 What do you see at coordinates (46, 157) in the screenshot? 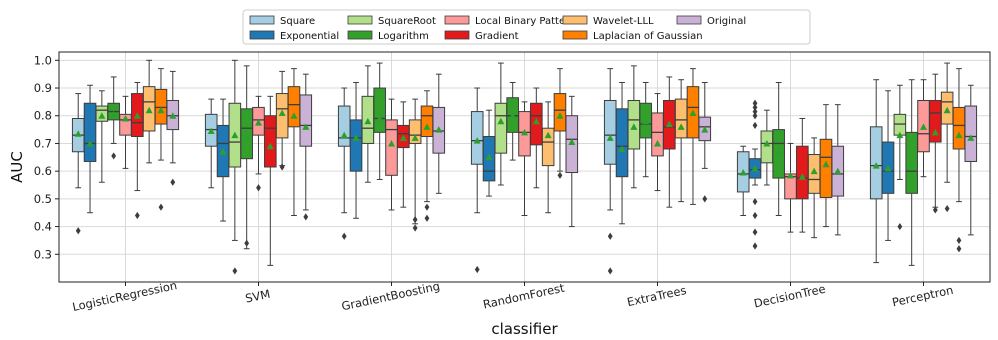
I see `y-axis: 0.3 0.4 0.5 0.6 0.7 0.8 0.9 1.0` at bounding box center [46, 157].